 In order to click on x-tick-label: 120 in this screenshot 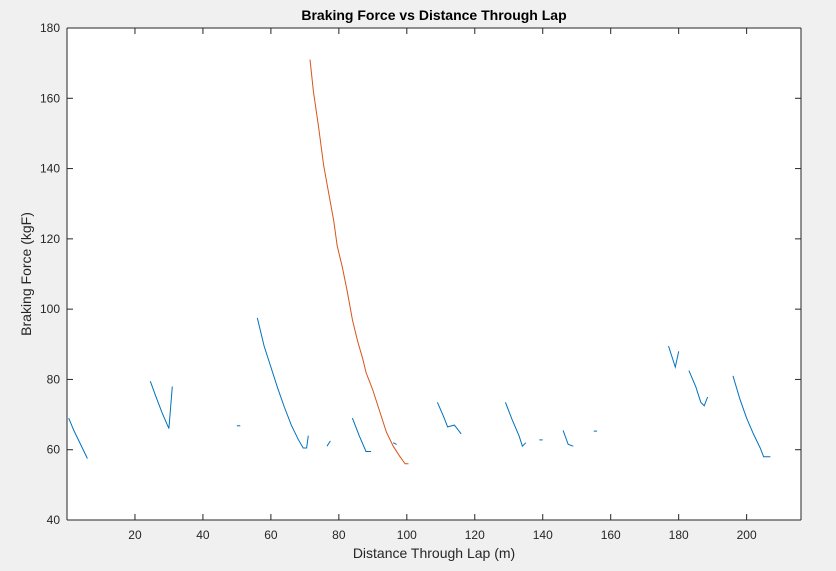, I will do `click(475, 535)`.